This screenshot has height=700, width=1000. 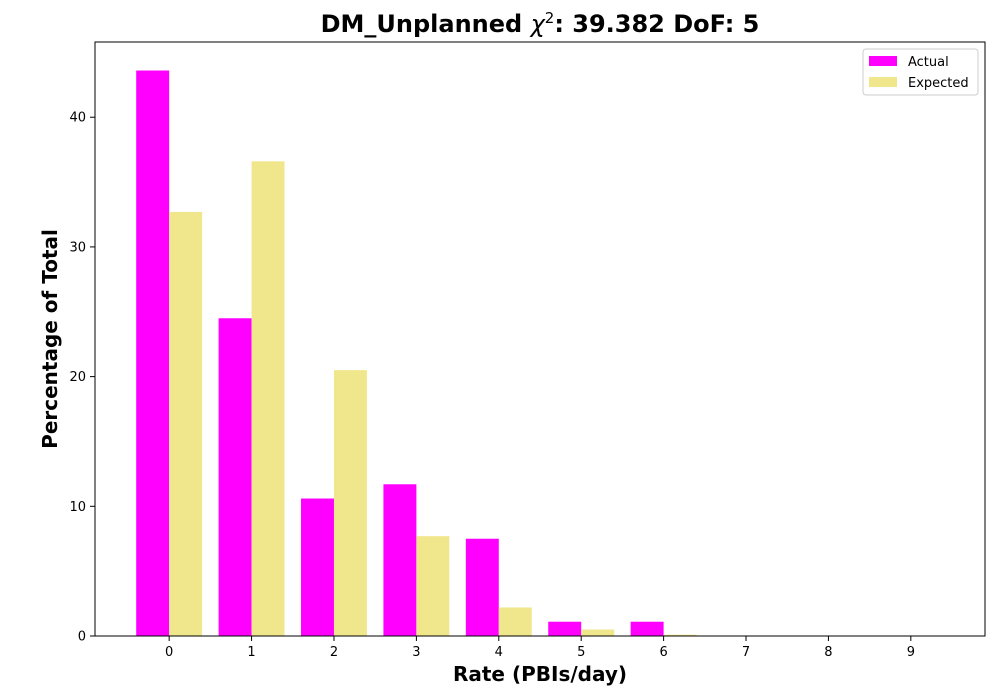 What do you see at coordinates (251, 652) in the screenshot?
I see `x-tick-label: 1` at bounding box center [251, 652].